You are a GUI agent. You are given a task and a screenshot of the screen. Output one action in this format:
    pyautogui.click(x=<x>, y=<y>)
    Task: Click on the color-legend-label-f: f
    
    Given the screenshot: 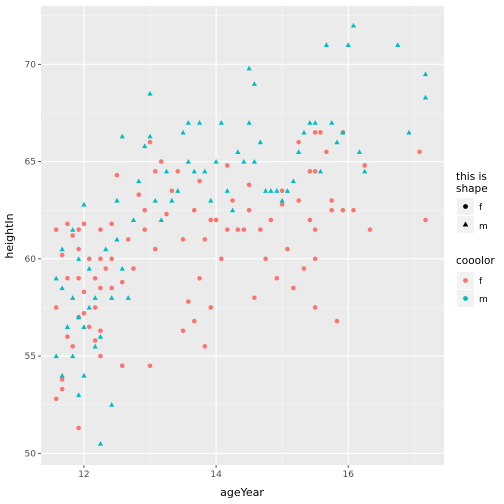 What is the action you would take?
    pyautogui.click(x=481, y=282)
    